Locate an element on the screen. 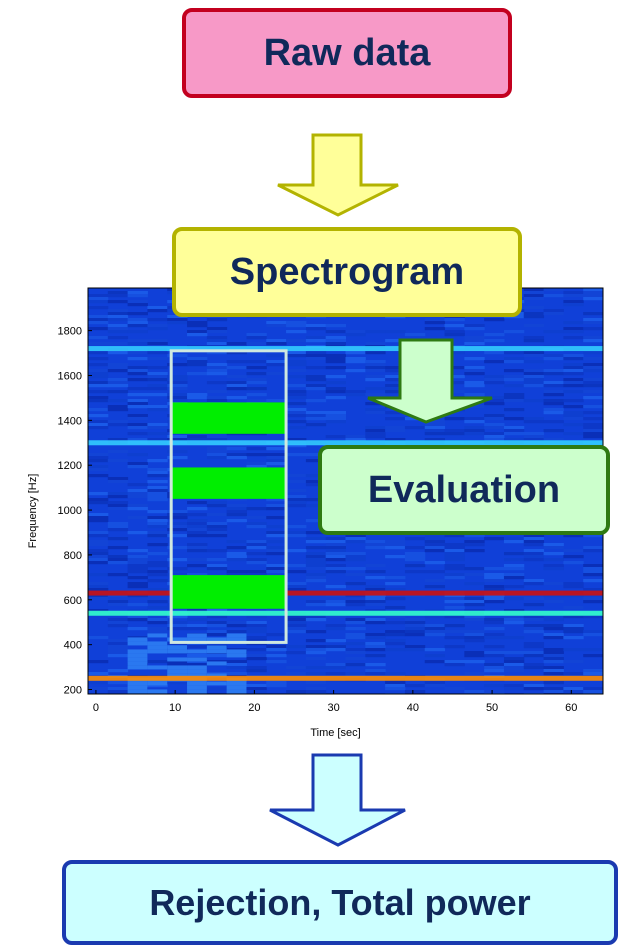 The height and width of the screenshot is (947, 620). arrow-raw-to-spectrogram is located at coordinates (338, 175).